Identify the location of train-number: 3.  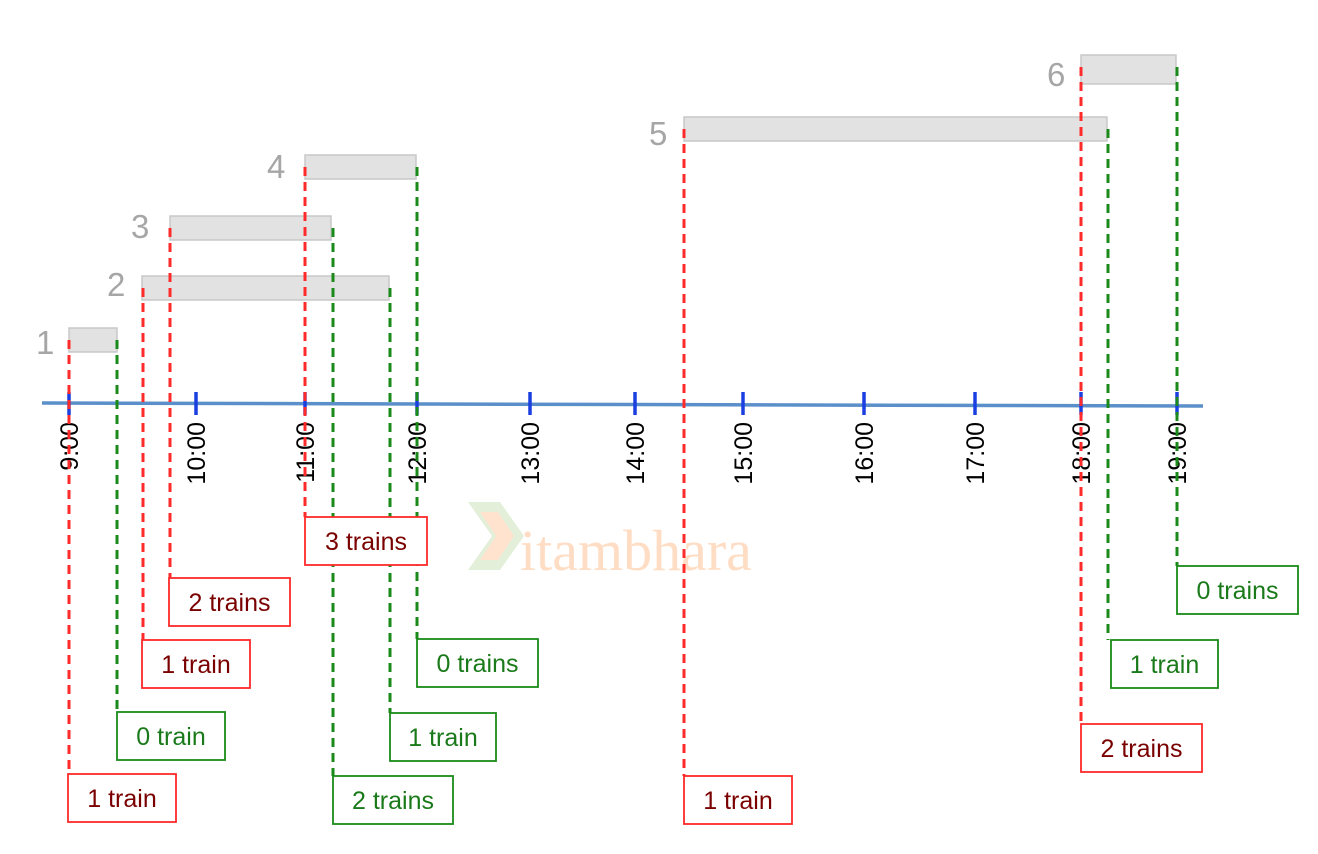
(140, 226).